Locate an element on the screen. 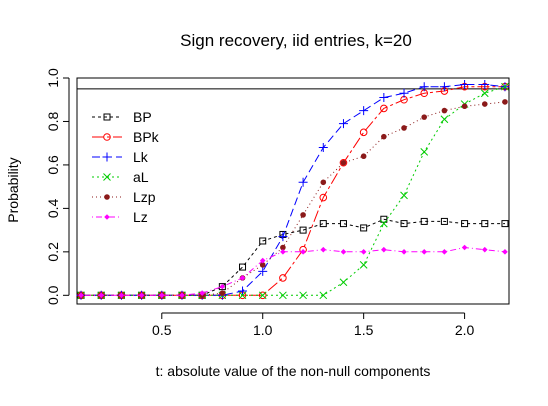  x-tick-label: 2.0 is located at coordinates (465, 330).